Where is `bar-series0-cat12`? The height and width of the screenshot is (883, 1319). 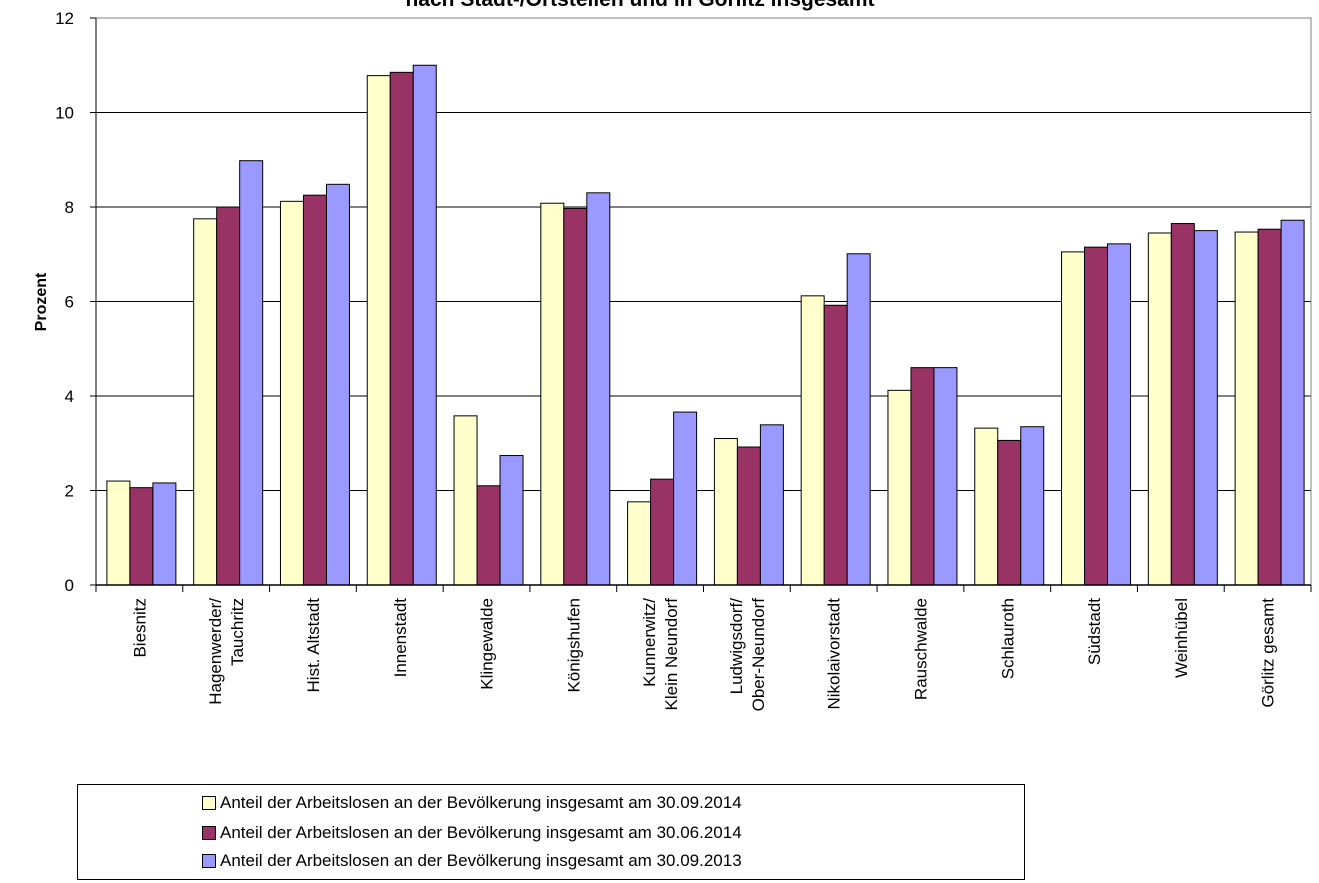
bar-series0-cat12 is located at coordinates (1159, 409).